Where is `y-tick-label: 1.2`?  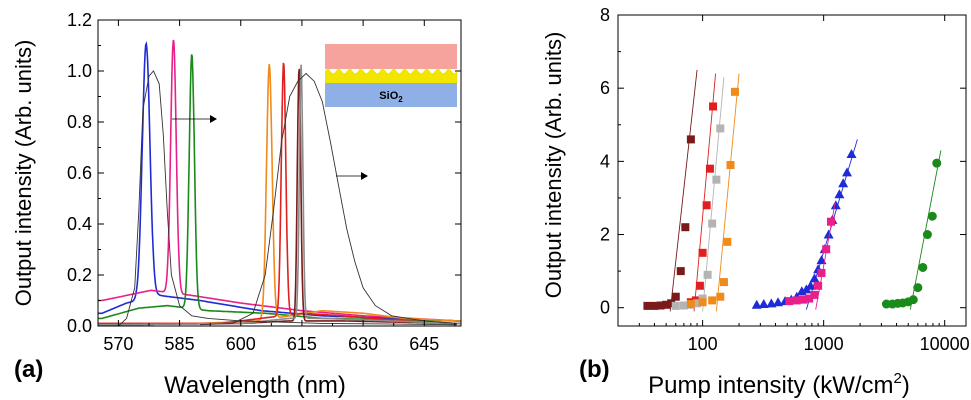 y-tick-label: 1.2 is located at coordinates (79, 20).